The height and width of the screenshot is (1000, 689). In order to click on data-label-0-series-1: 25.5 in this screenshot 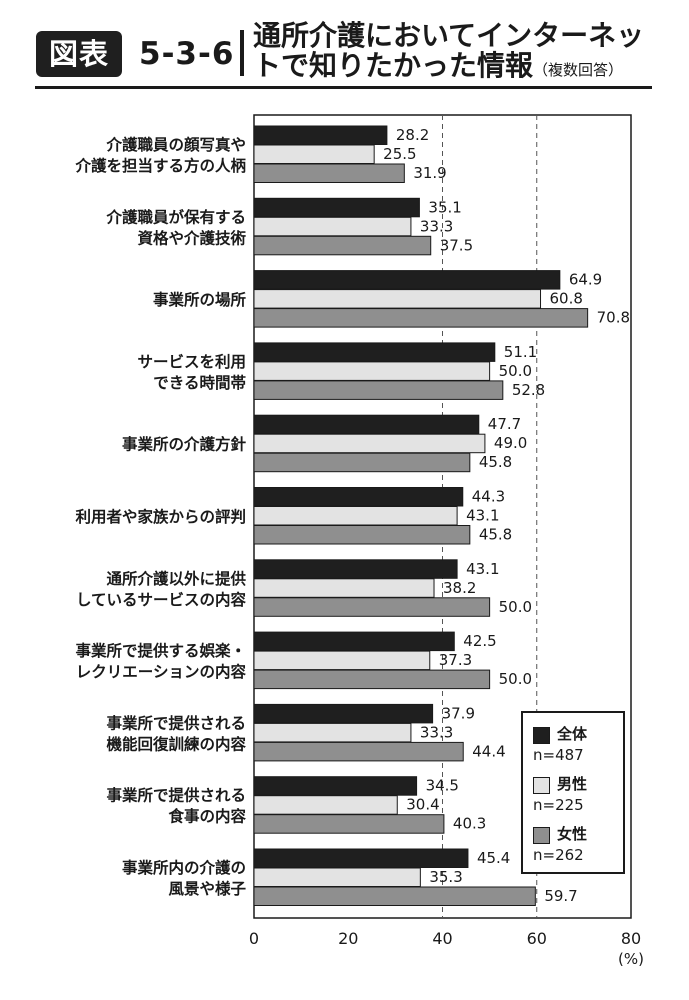, I will do `click(399, 154)`.